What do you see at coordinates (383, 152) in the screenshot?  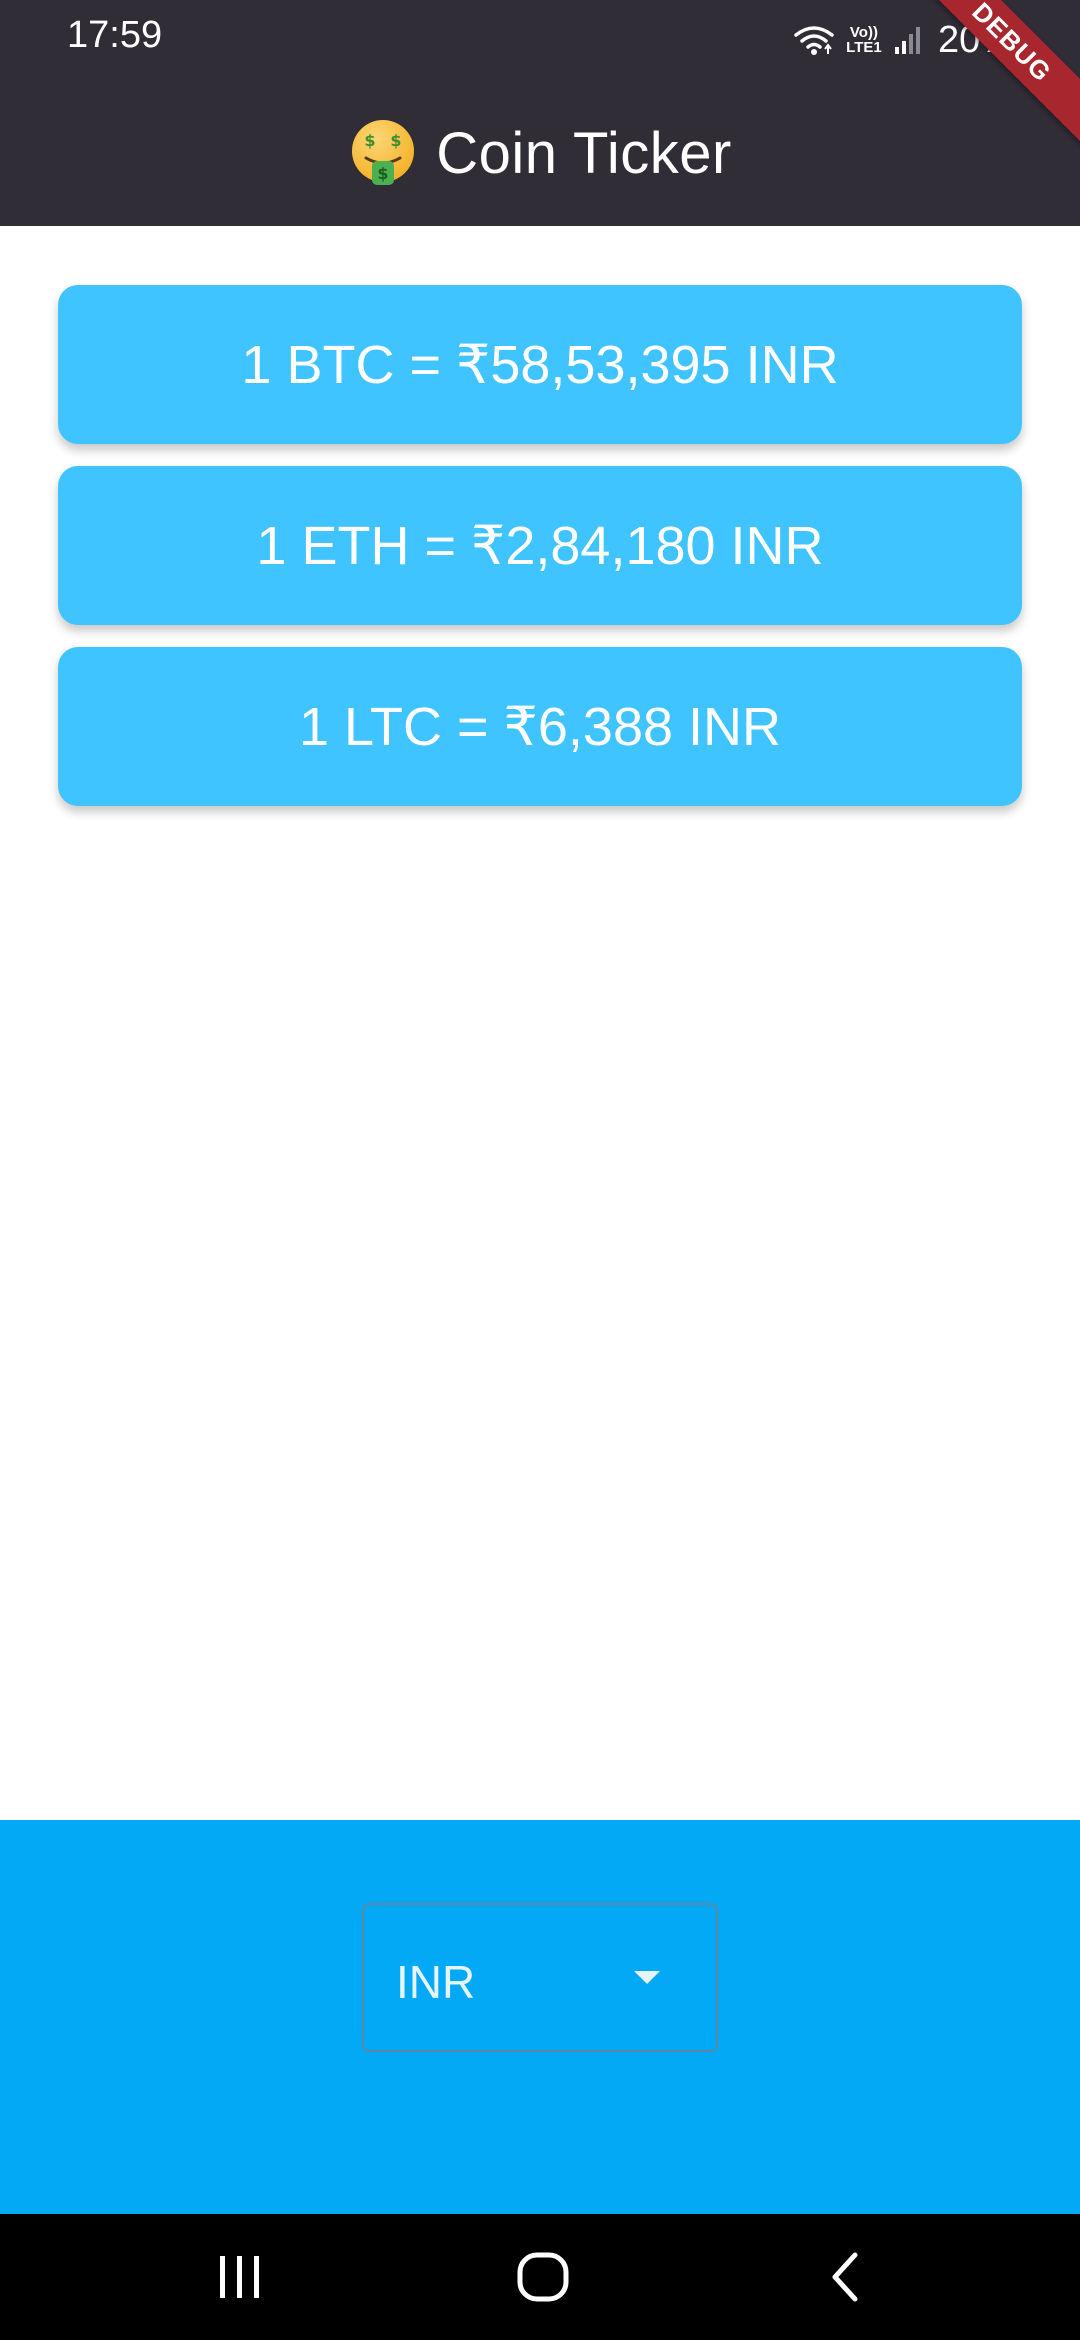 I see `money-mouth-face-icon: $ $ $` at bounding box center [383, 152].